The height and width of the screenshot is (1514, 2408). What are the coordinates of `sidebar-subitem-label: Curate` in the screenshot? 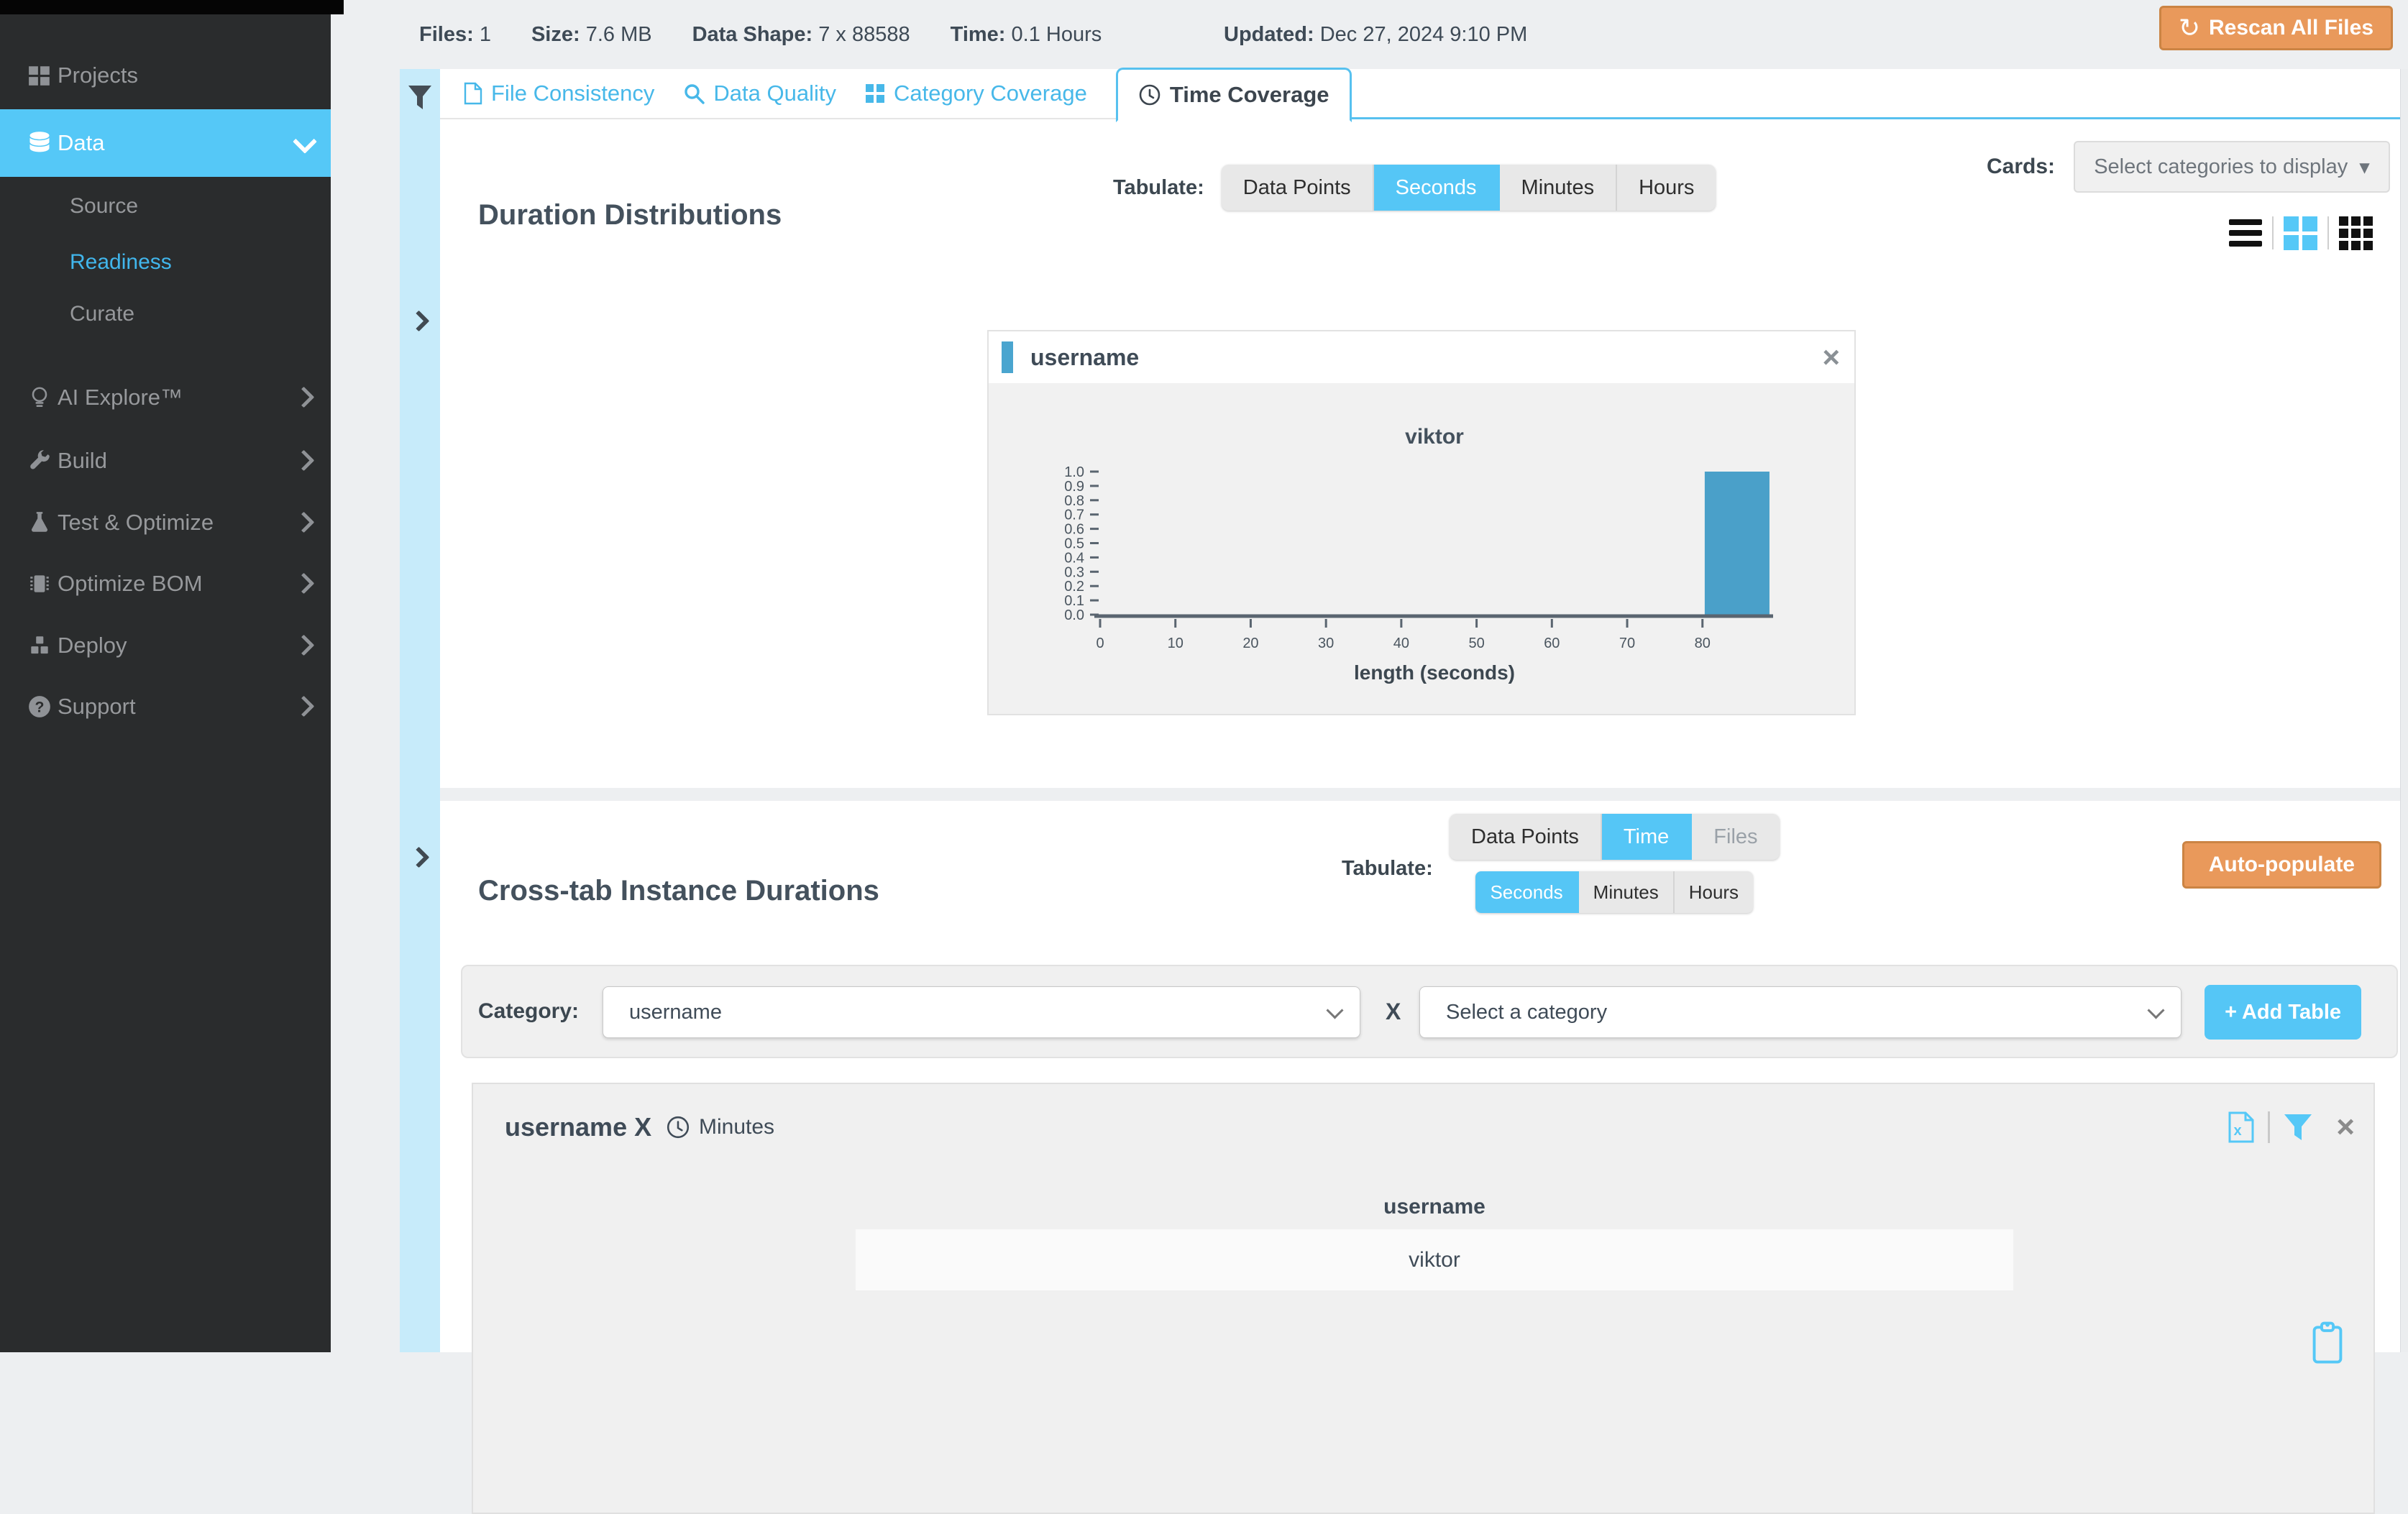 It's located at (102, 314).